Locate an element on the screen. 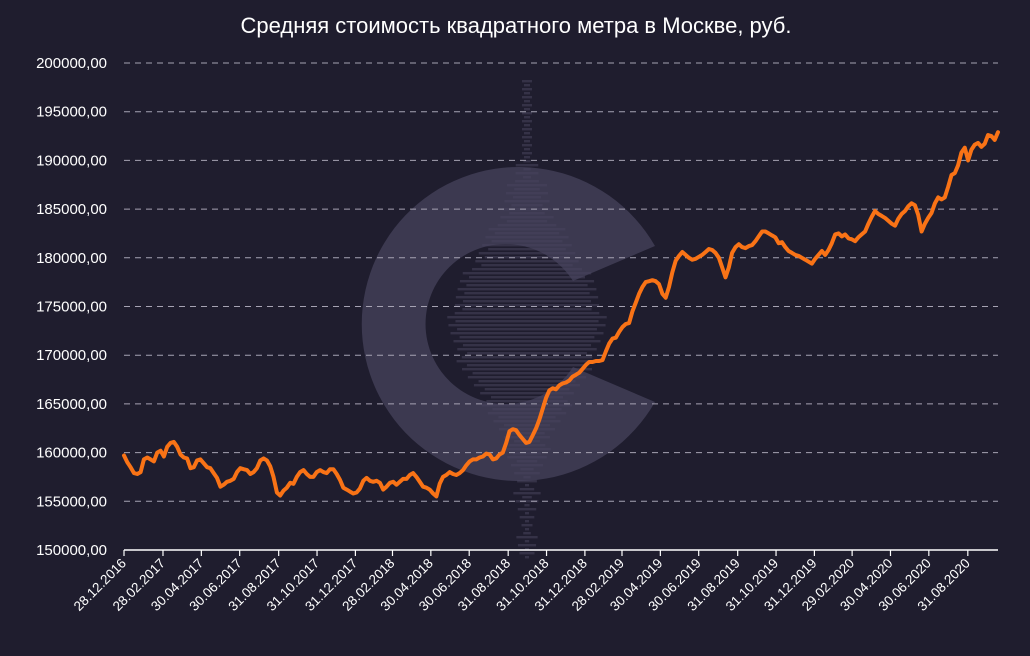 The height and width of the screenshot is (656, 1030). y-tick-label: 150000,00 is located at coordinates (71, 550).